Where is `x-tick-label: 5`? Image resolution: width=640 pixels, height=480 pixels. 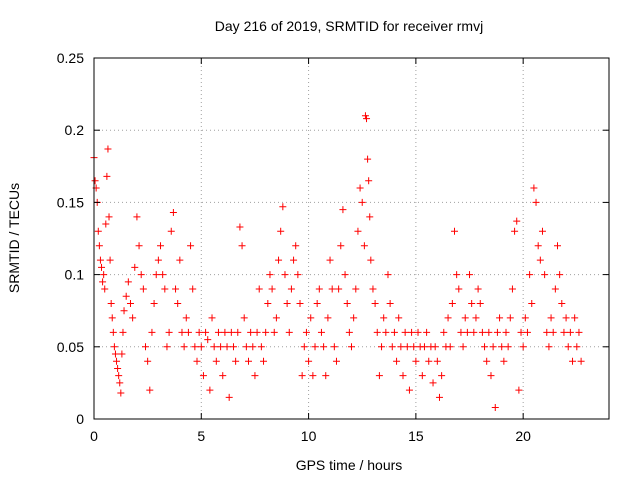
x-tick-label: 5 is located at coordinates (201, 436).